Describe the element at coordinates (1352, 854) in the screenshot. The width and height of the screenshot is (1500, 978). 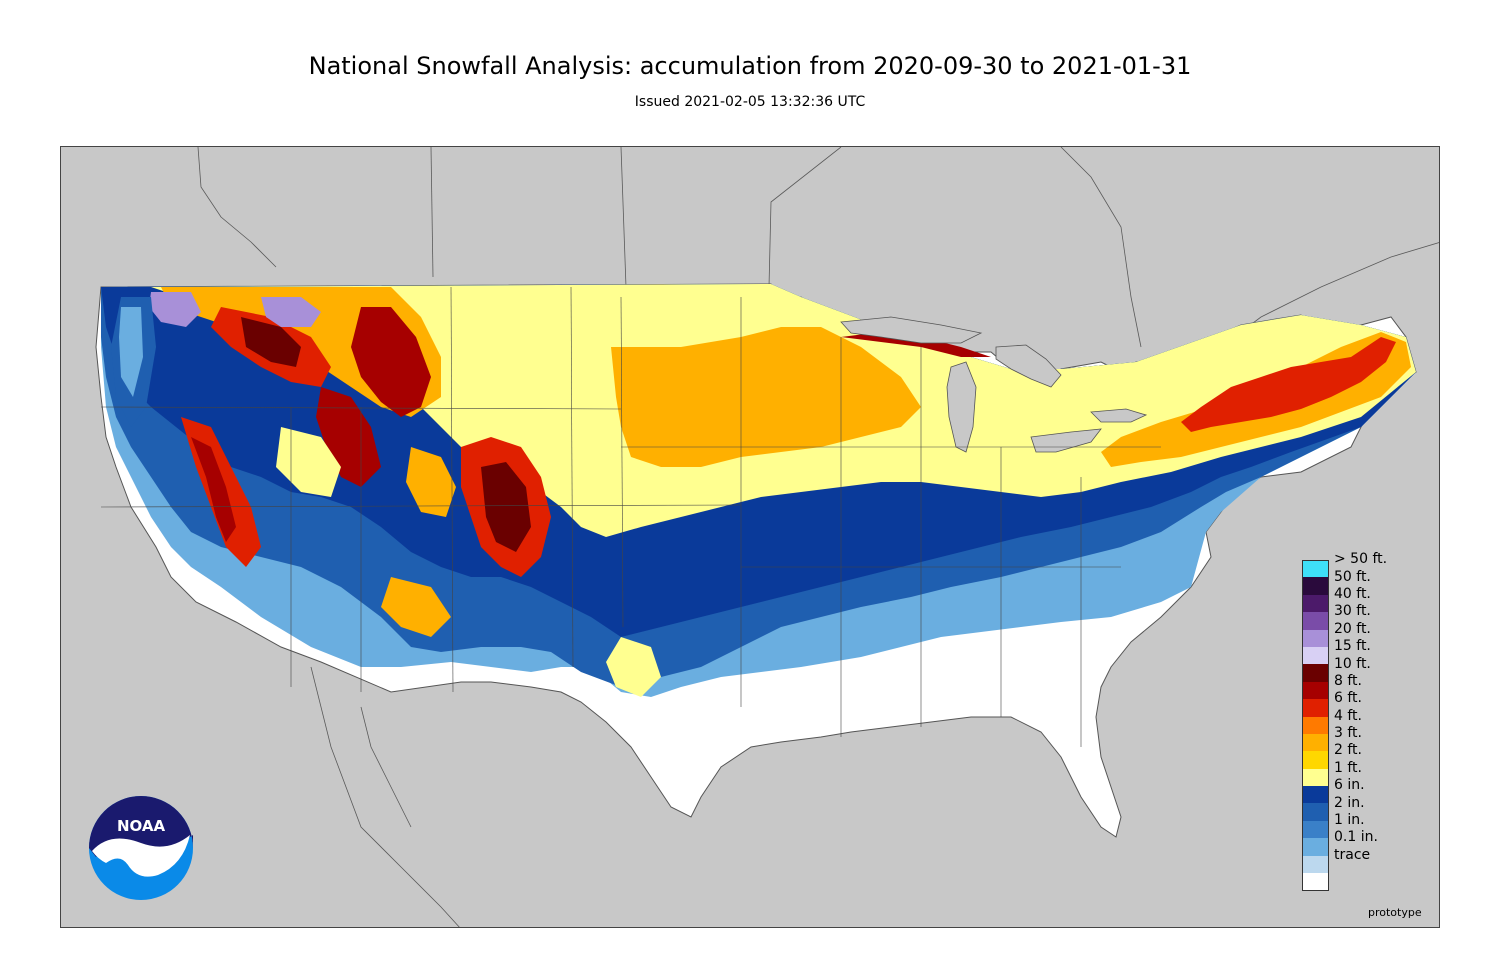
I see `legend-label: trace` at that location.